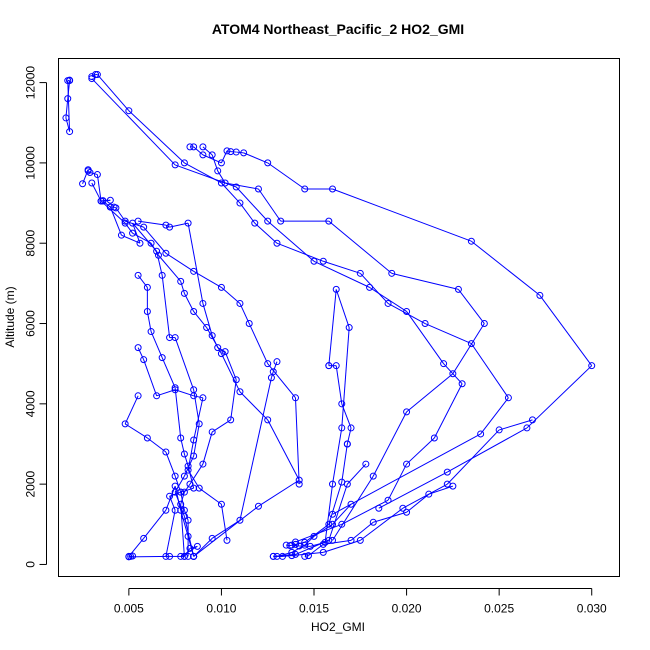 This screenshot has height=650, width=650. I want to click on x-tick-label: 0.010, so click(221, 609).